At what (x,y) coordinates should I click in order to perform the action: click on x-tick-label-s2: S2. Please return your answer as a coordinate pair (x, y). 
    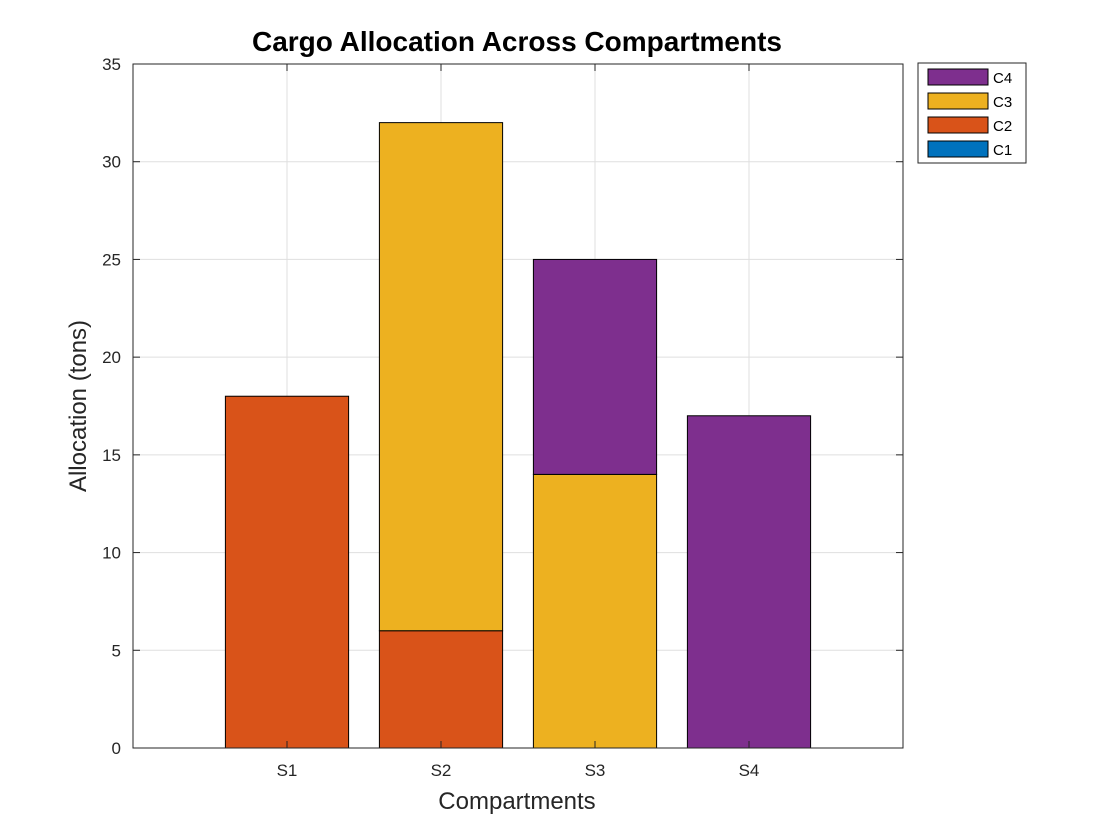
    Looking at the image, I should click on (441, 770).